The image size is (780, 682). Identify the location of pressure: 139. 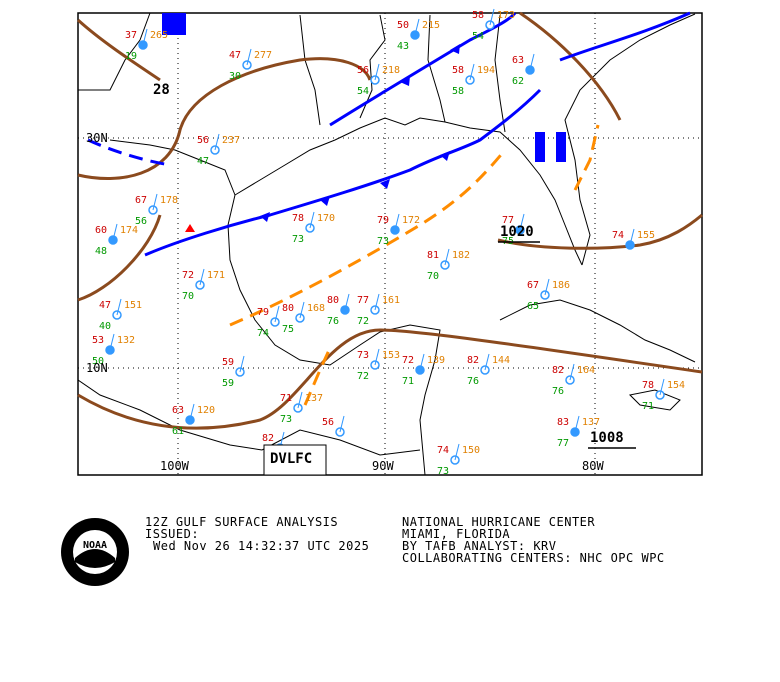
(436, 360).